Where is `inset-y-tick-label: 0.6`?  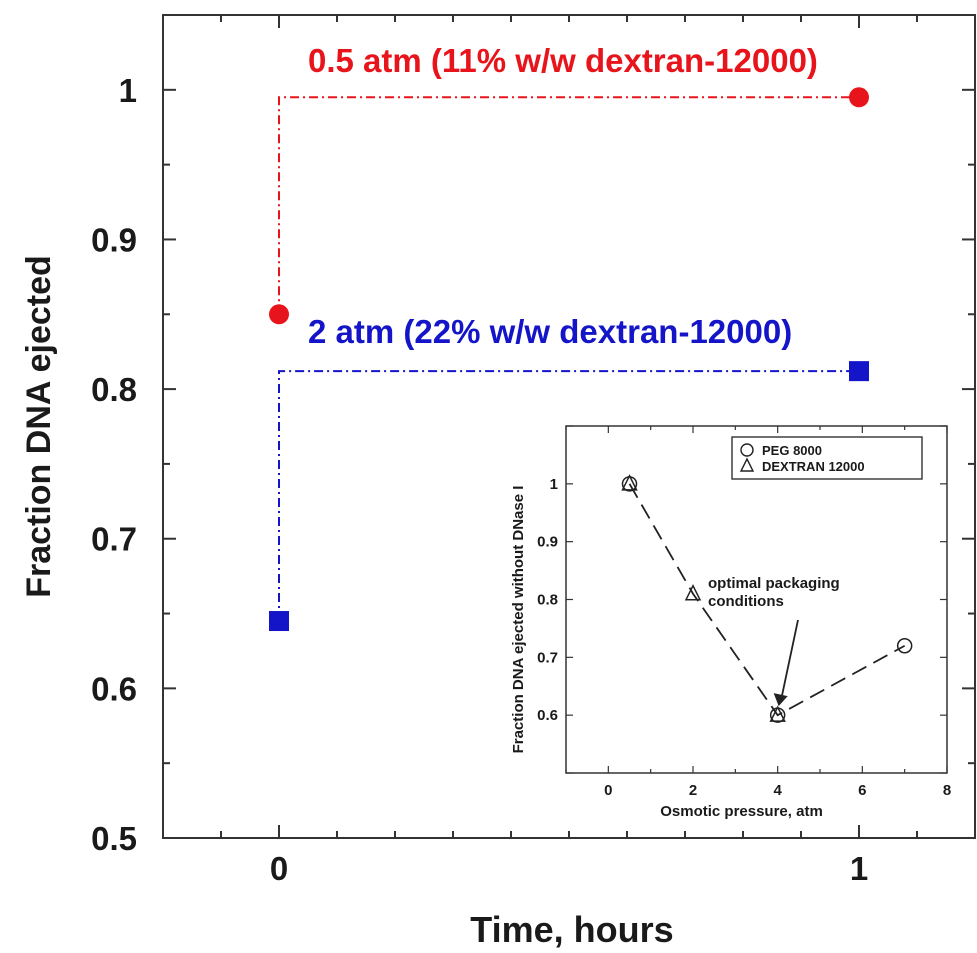 inset-y-tick-label: 0.6 is located at coordinates (547, 715).